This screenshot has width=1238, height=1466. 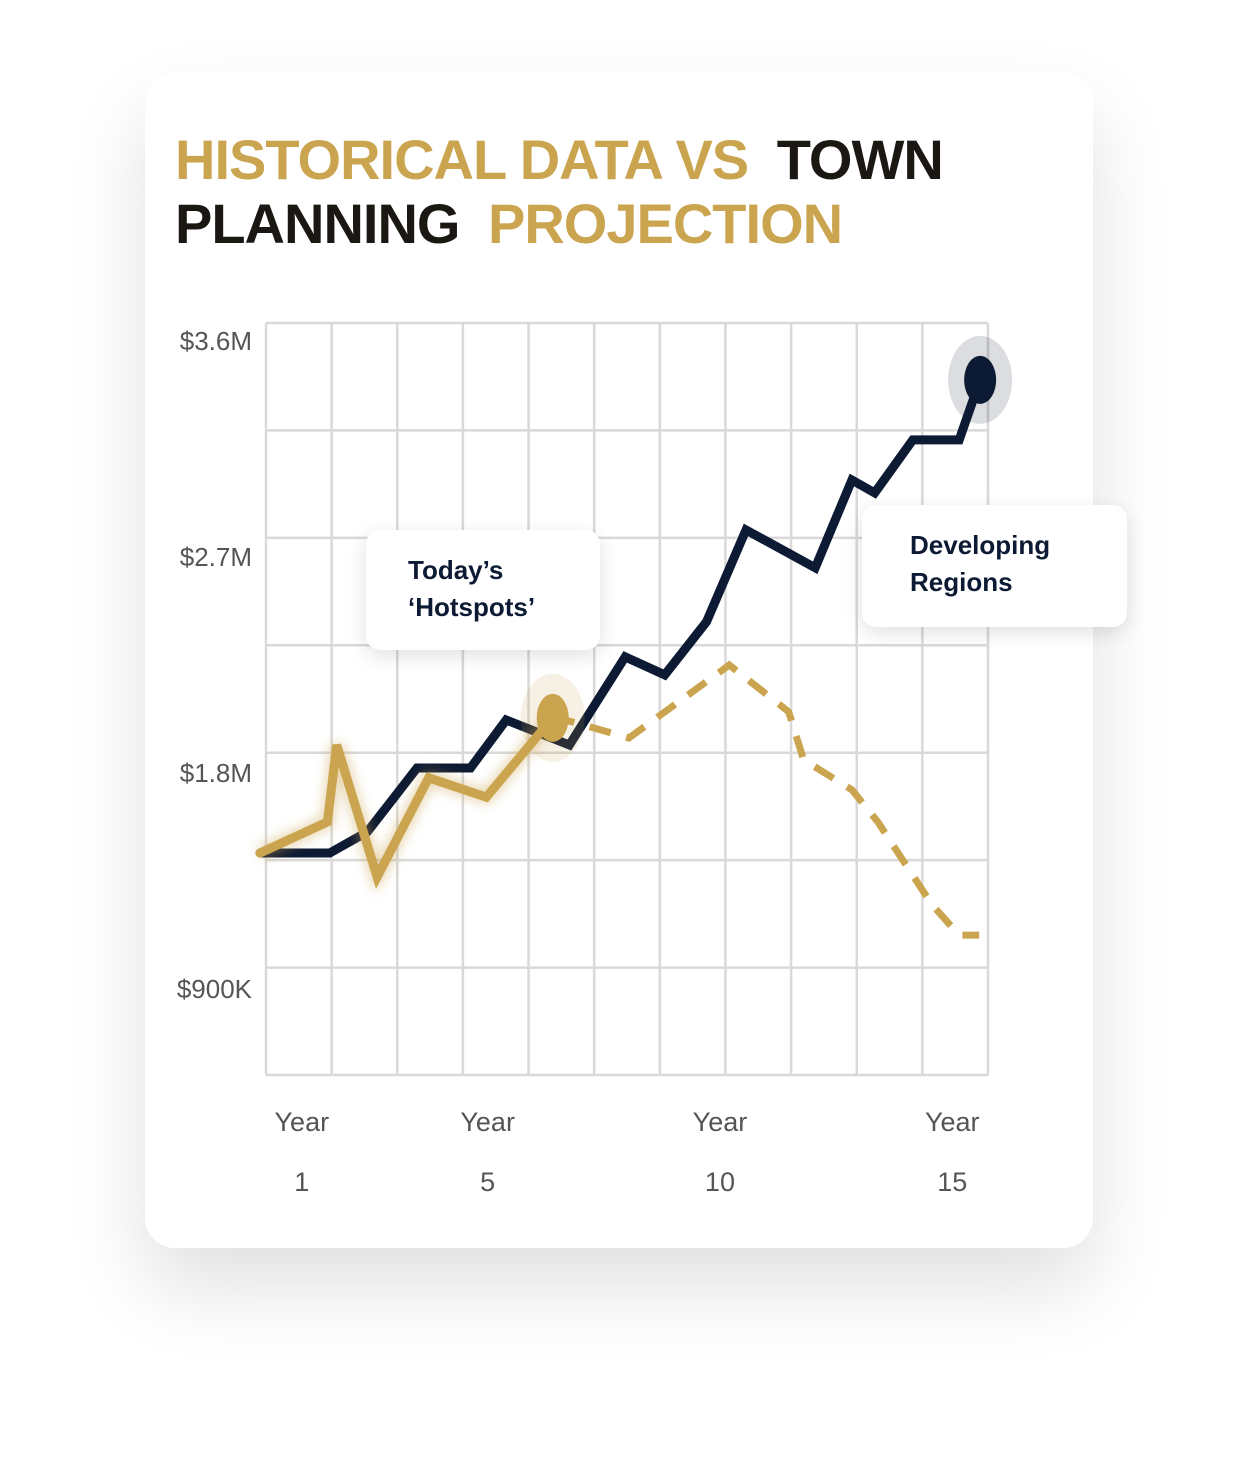 I want to click on x-tick-label: Year 1, so click(x=302, y=1152).